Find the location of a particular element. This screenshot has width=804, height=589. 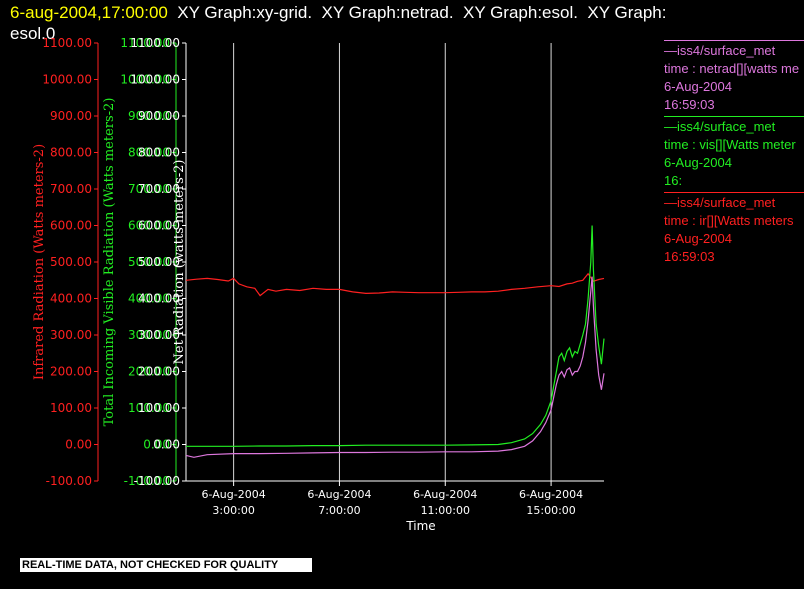

header-title-line2: esol.0 is located at coordinates (33, 33).